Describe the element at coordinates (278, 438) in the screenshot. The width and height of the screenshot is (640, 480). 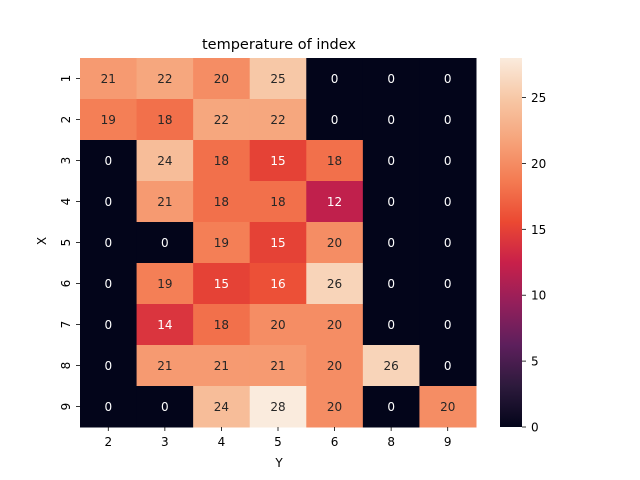
I see `x-axis: 2 3 4 5 6 8 9` at that location.